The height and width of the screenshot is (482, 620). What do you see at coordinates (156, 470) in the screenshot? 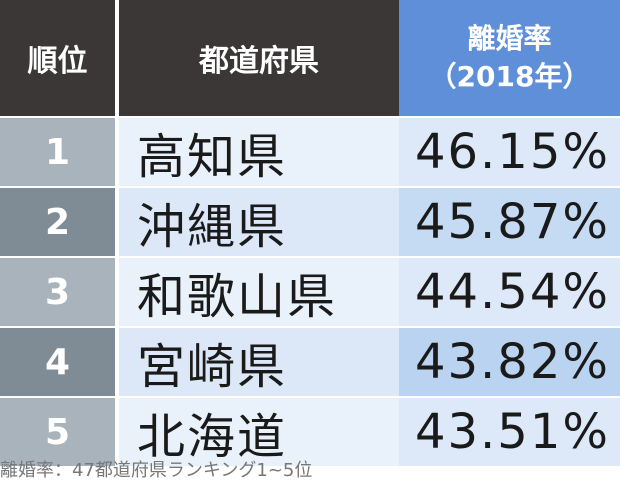
I see `table-caption: 離婚率：47都道府県ランキング1~5位` at bounding box center [156, 470].